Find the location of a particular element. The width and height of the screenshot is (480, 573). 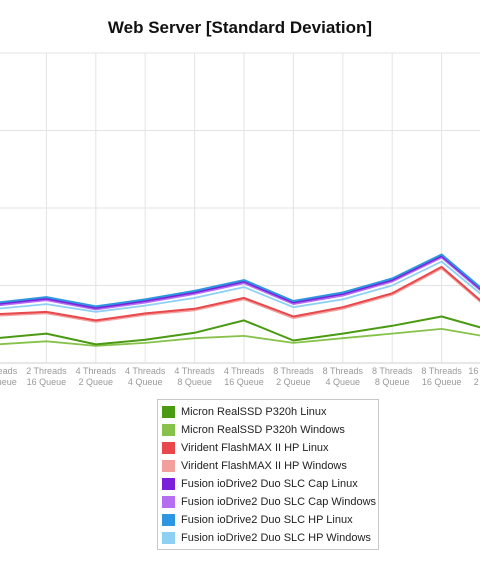

legend-label: Fusion ioDrive2 Duo SLC HP Windows is located at coordinates (276, 538).